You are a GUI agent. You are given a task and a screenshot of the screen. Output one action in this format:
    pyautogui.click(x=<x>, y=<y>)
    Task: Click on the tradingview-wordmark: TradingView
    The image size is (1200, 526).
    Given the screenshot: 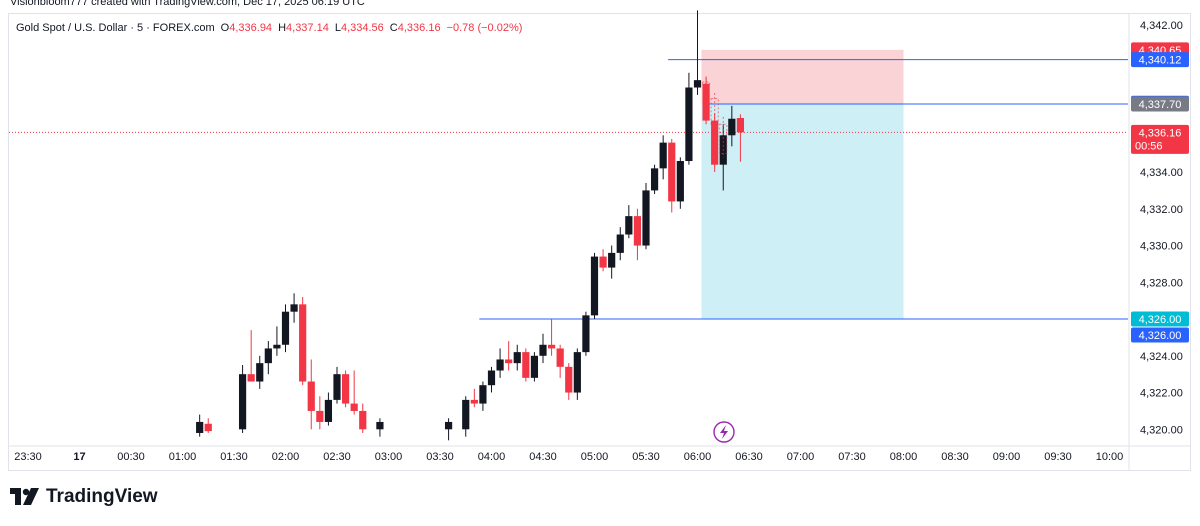 What is the action you would take?
    pyautogui.click(x=102, y=496)
    